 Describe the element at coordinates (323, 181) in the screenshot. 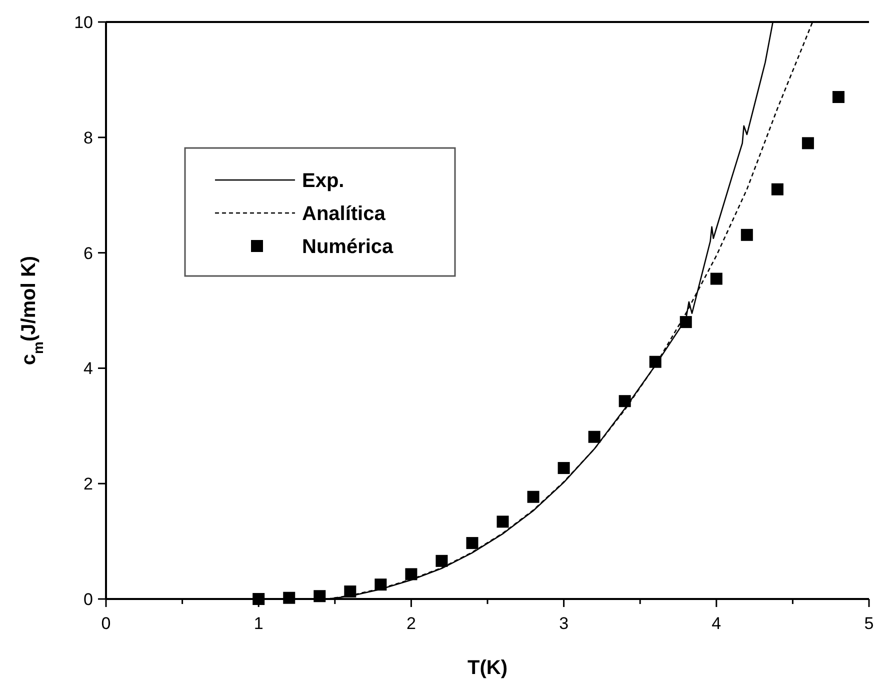

I see `legend-label: Exp.` at that location.